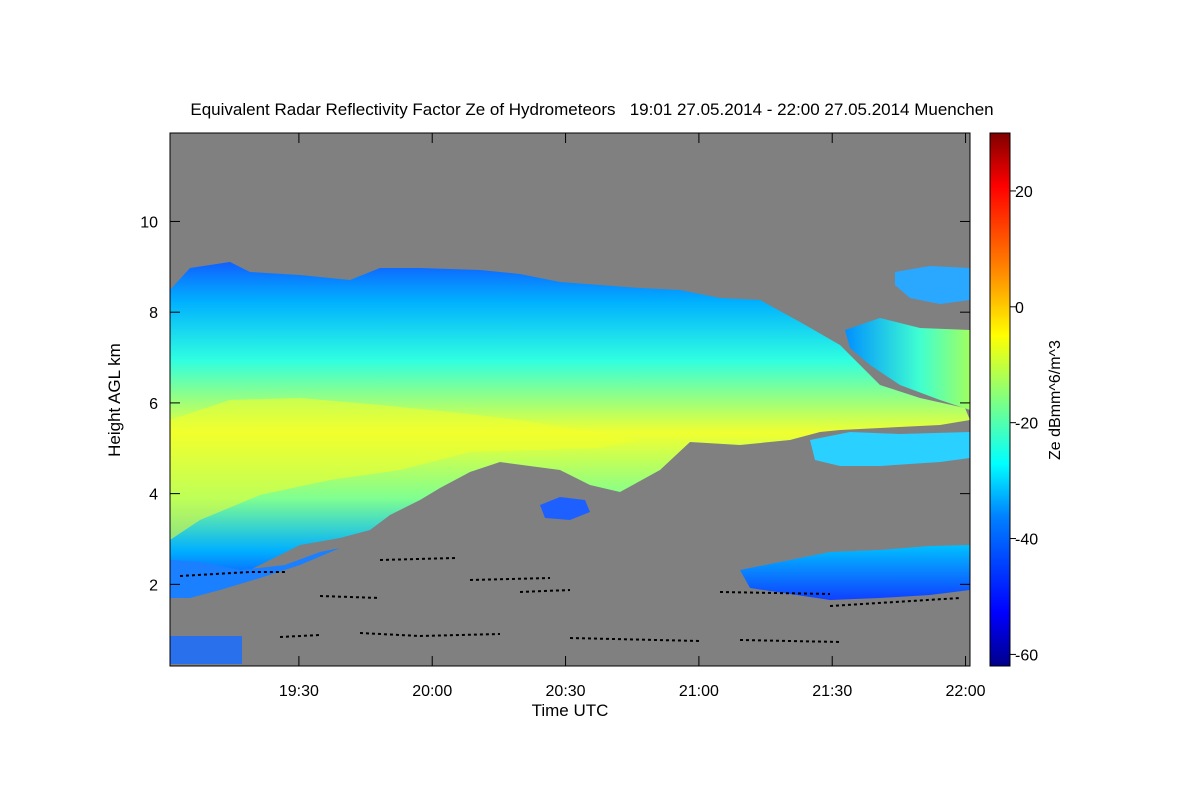 The image size is (1200, 800). I want to click on right-upper-layer, so click(907, 364).